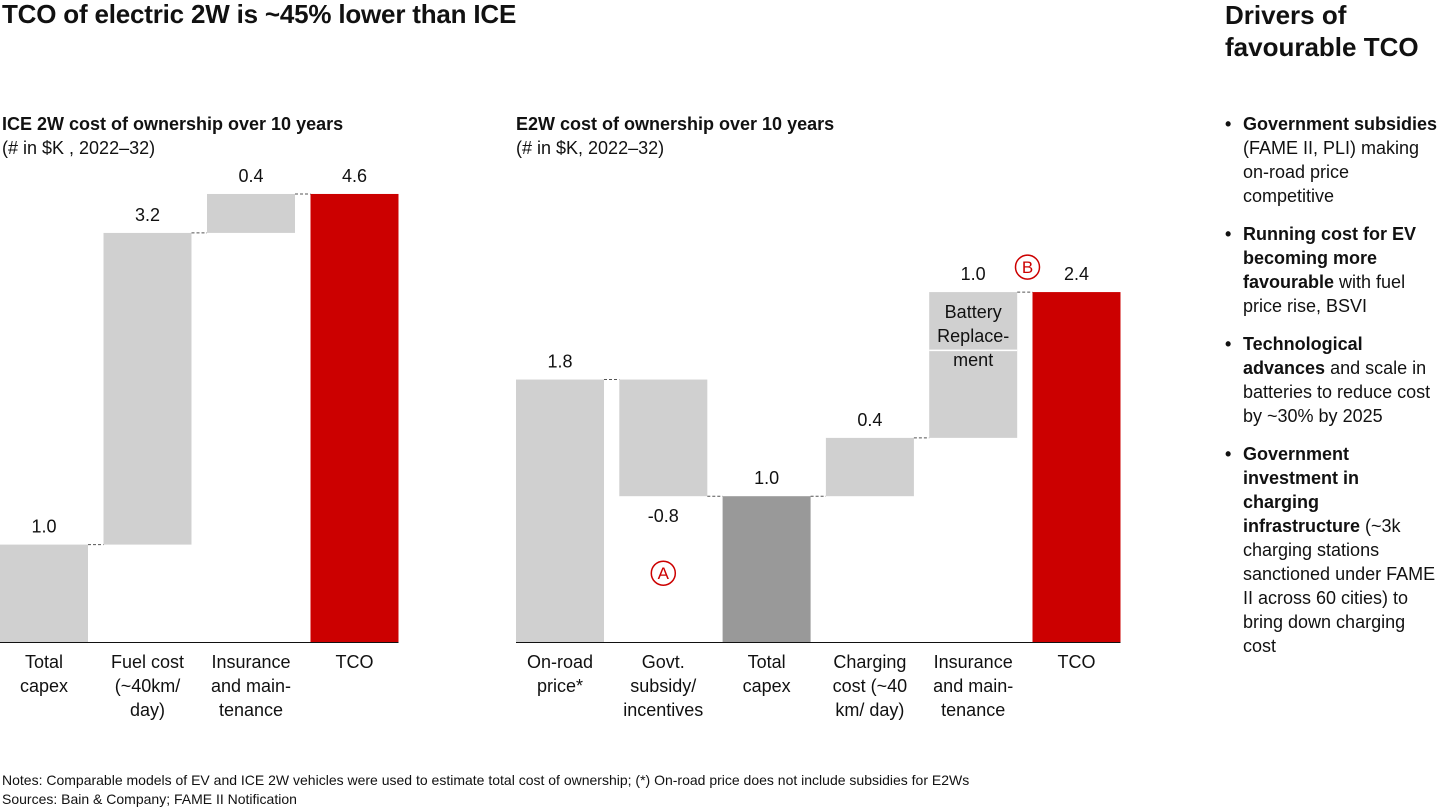 The image size is (1440, 810). What do you see at coordinates (560, 662) in the screenshot?
I see `category-label: On-road` at bounding box center [560, 662].